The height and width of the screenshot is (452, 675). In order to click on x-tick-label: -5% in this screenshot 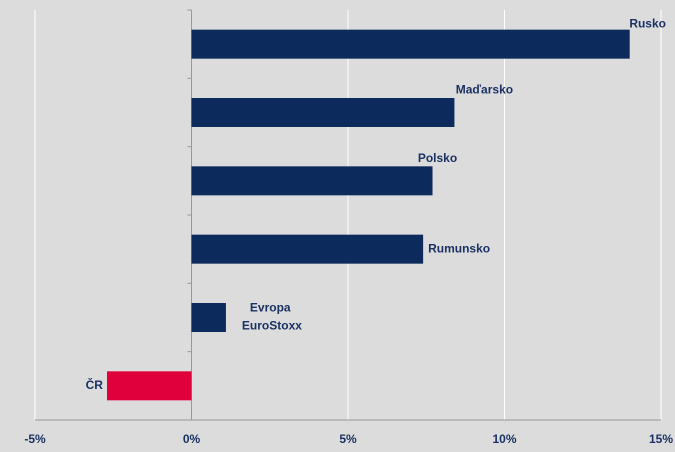, I will do `click(35, 439)`.